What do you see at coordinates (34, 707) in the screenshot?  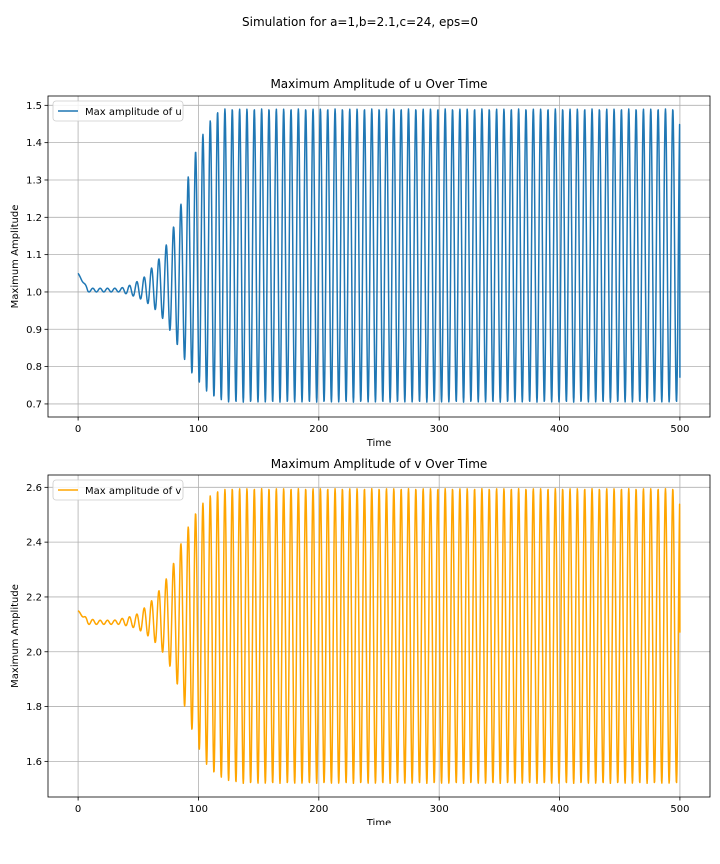 I see `y-tick-label: 1.8` at bounding box center [34, 707].